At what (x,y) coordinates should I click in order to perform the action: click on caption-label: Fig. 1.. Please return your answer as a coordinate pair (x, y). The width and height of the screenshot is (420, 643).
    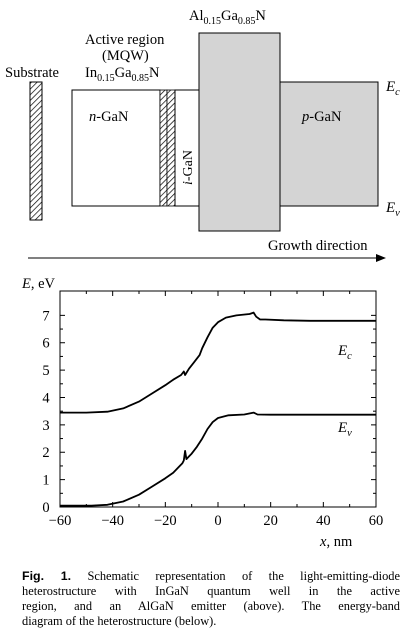
    Looking at the image, I should click on (47, 576).